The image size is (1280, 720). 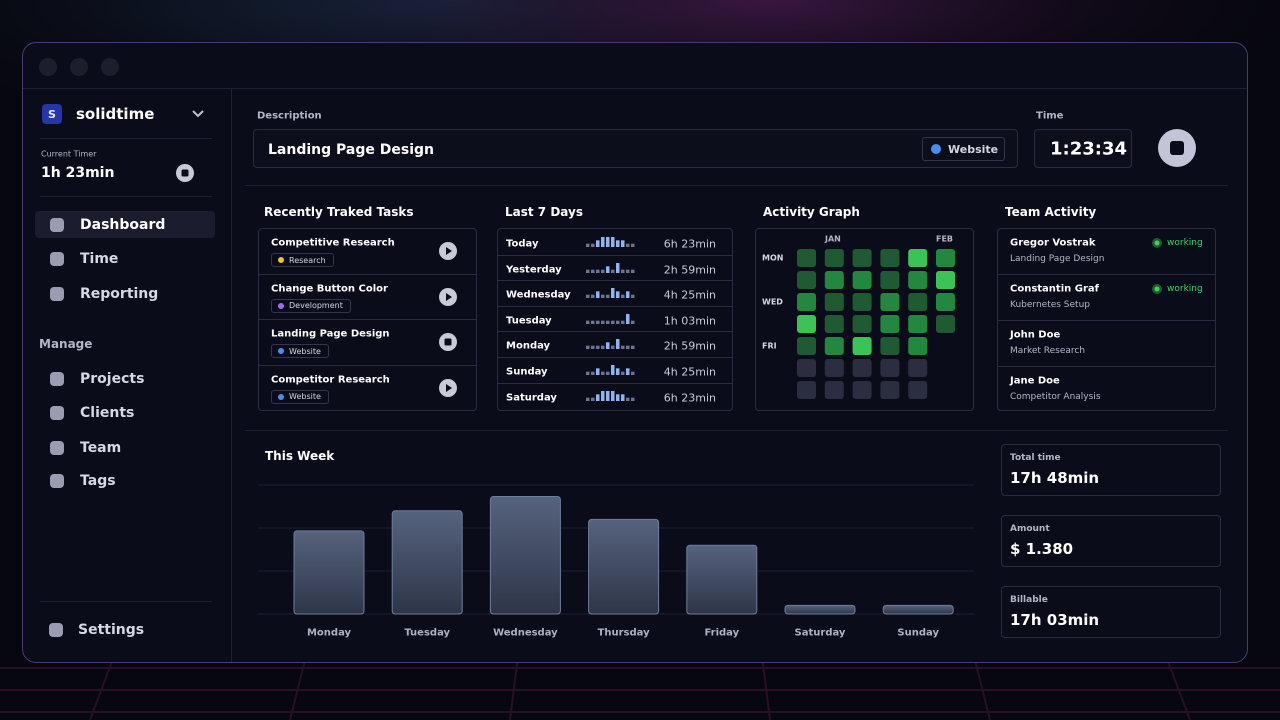 I want to click on task-project: Research, so click(x=302, y=260).